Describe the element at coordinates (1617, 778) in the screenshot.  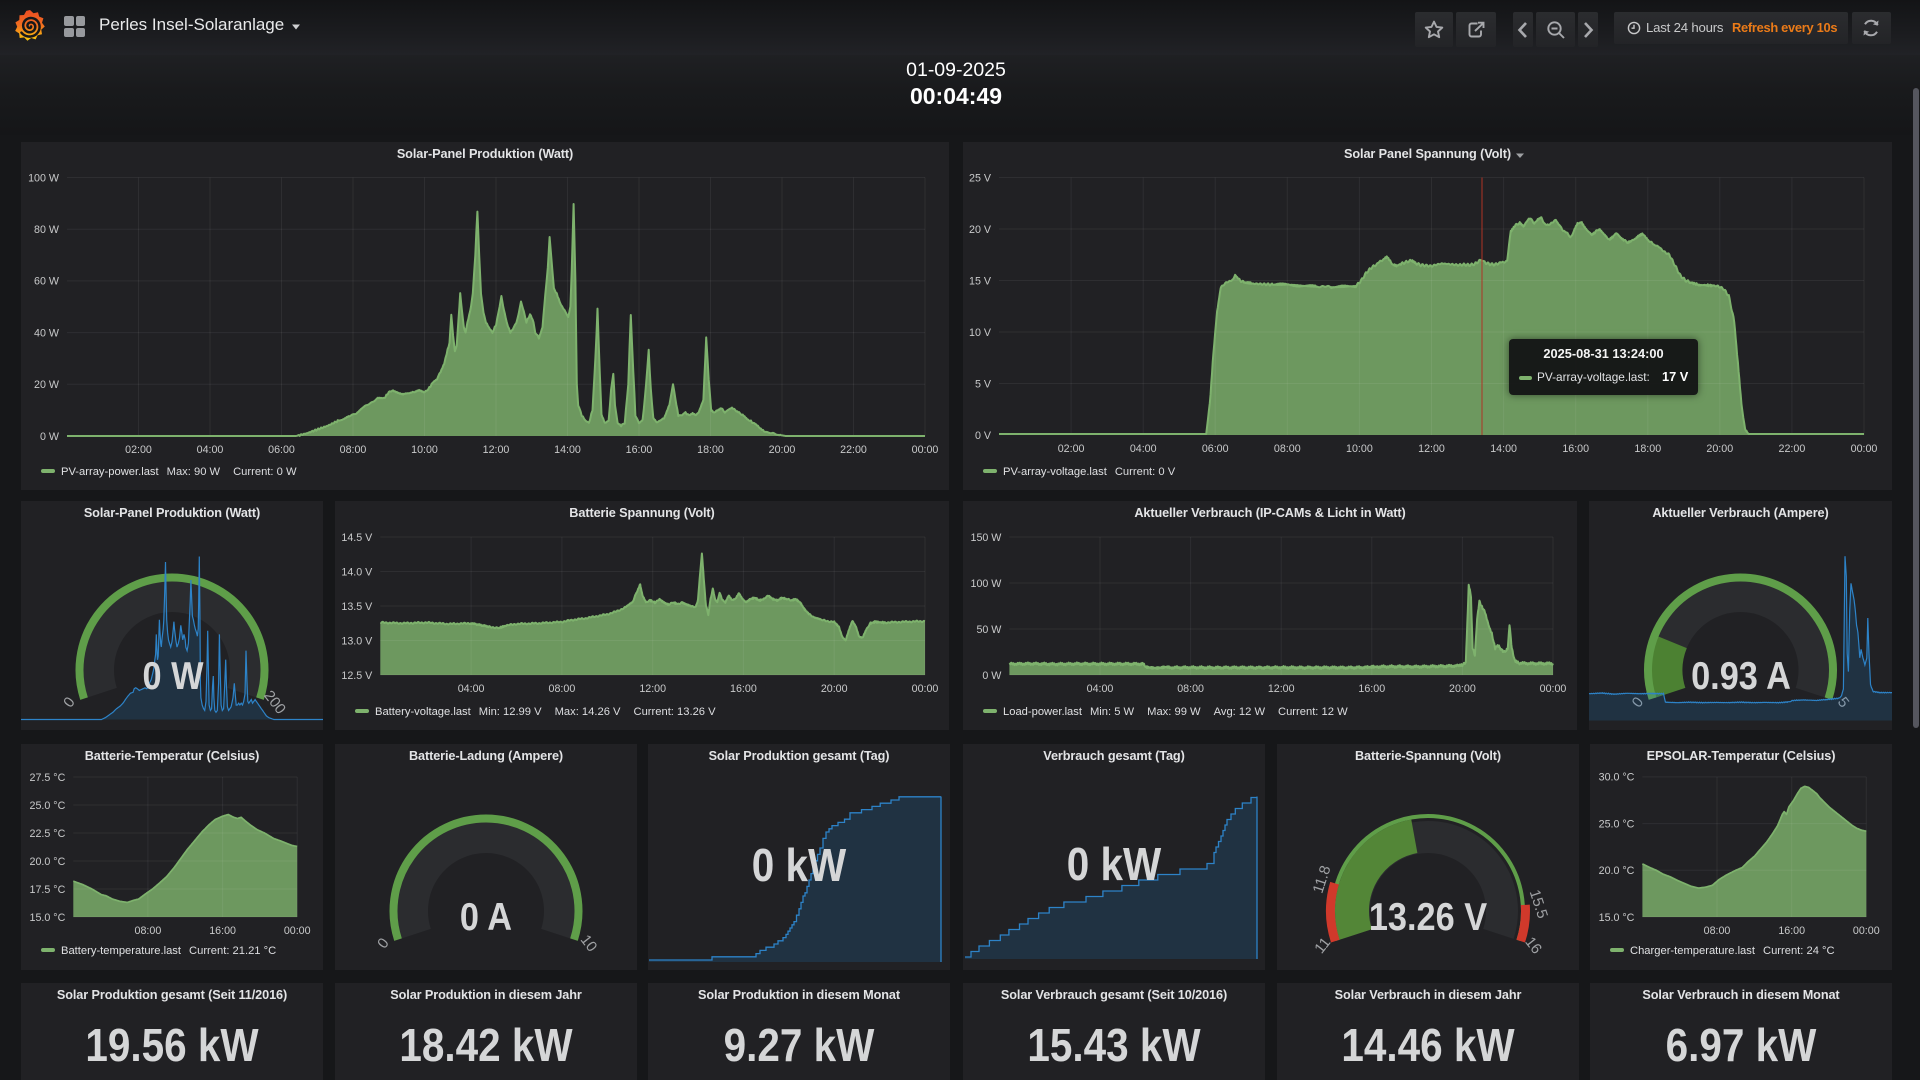
I see `svg-text: 30.0 °C` at that location.